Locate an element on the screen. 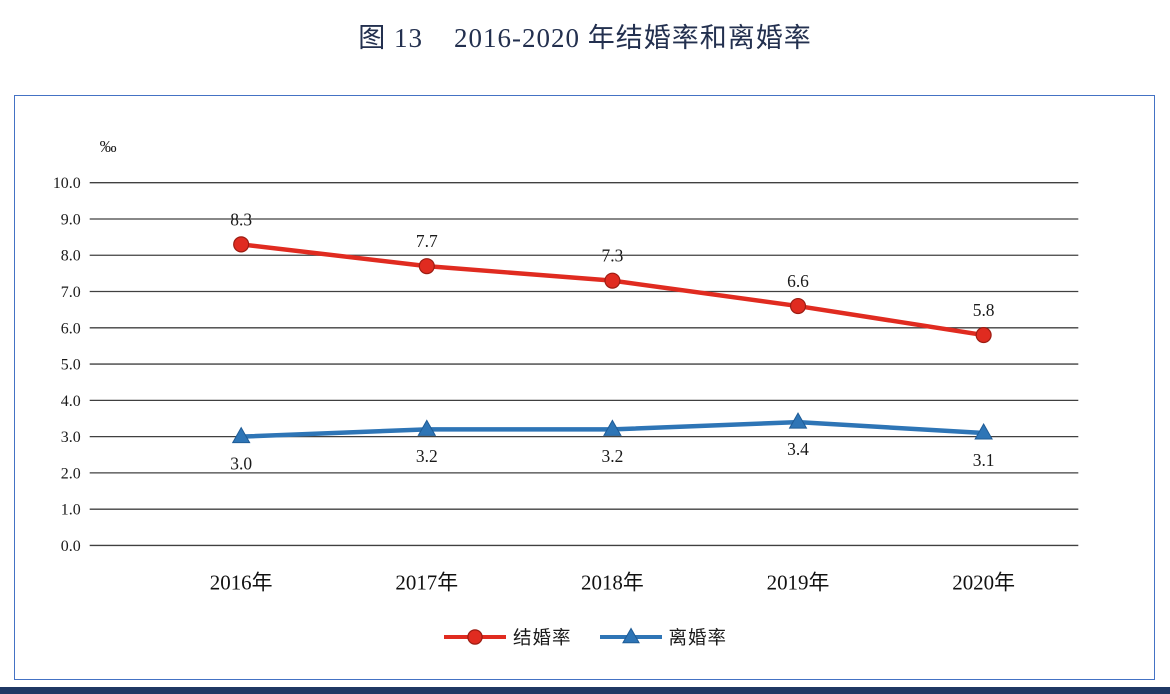 This screenshot has width=1170, height=694. y-tick-label: 5.0 is located at coordinates (71, 365).